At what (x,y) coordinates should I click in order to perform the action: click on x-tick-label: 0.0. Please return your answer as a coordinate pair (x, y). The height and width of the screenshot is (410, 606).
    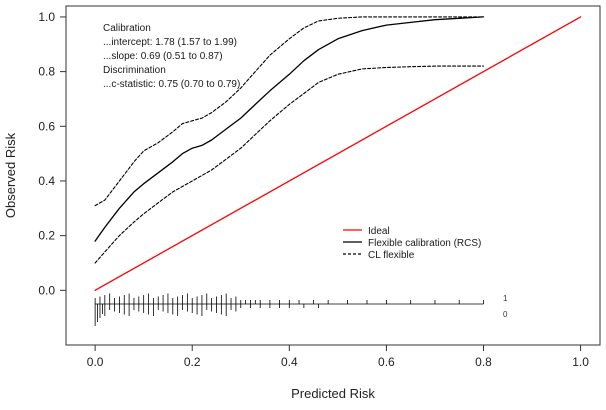
    Looking at the image, I should click on (95, 362).